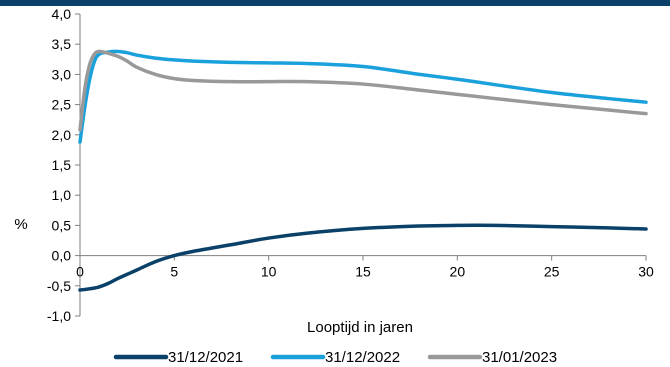 Image resolution: width=670 pixels, height=367 pixels. Describe the element at coordinates (174, 272) in the screenshot. I see `x-tick-label: 5` at that location.